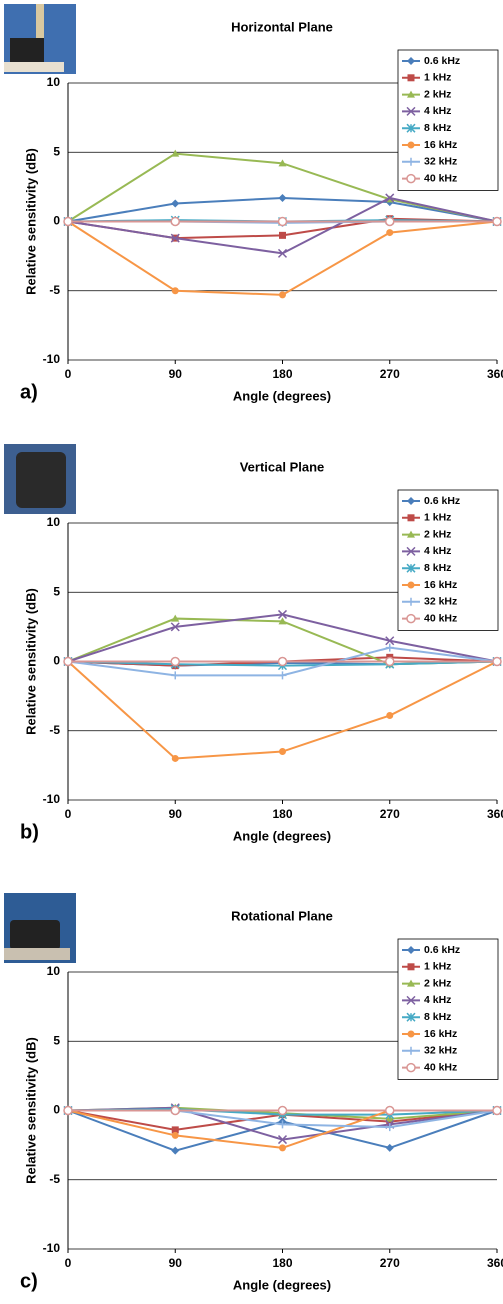  What do you see at coordinates (282, 915) in the screenshot?
I see `chart-title: Rotational Plane` at bounding box center [282, 915].